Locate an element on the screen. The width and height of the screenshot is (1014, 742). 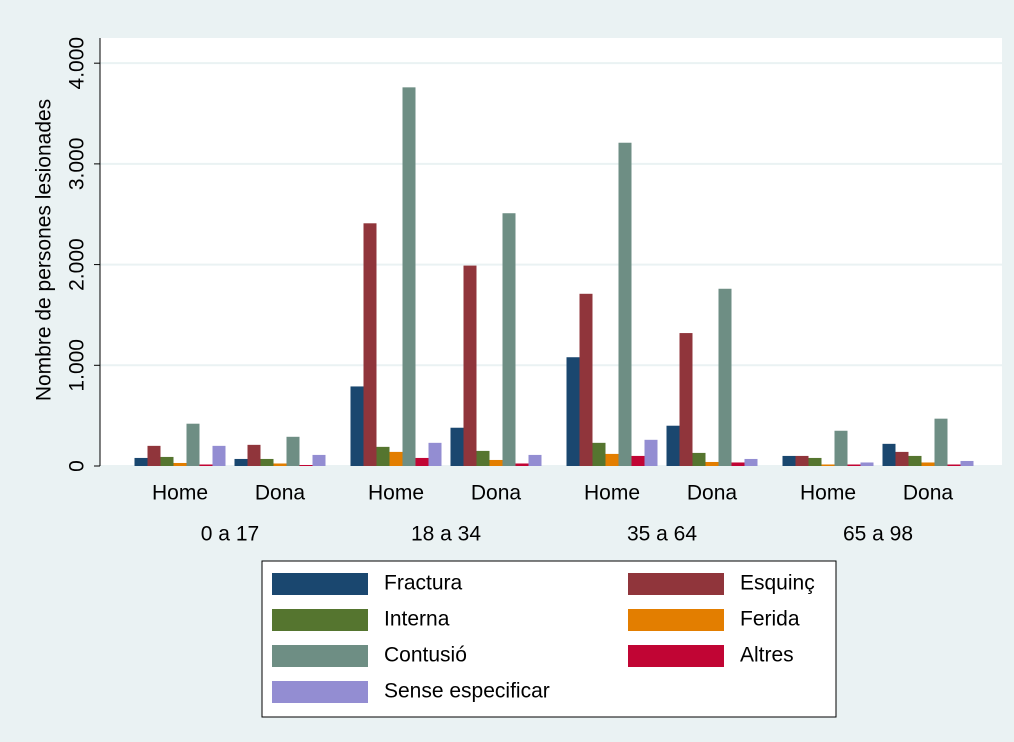
group-label: 18 a 34 is located at coordinates (446, 534).